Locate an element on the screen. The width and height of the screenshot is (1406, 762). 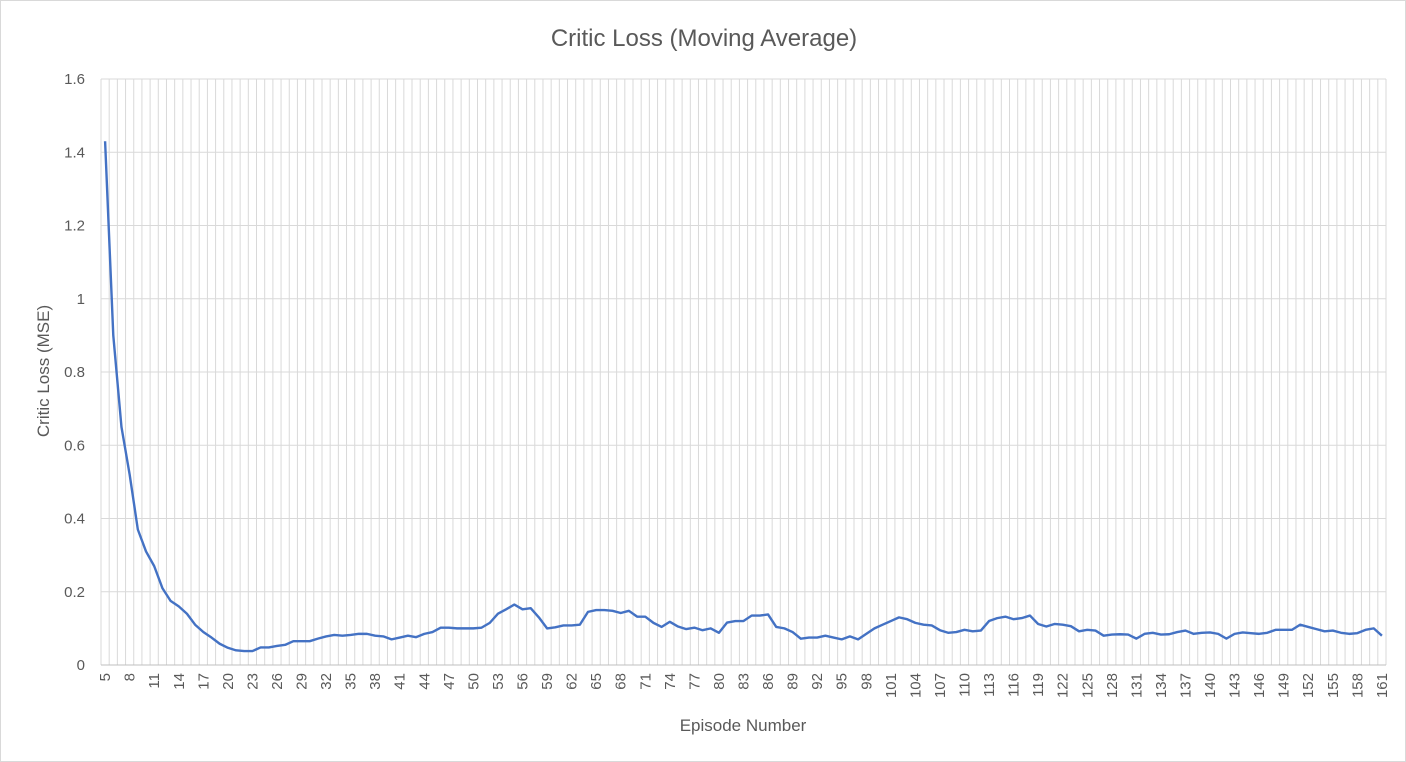
y-tick-label: 0.6 is located at coordinates (74, 445).